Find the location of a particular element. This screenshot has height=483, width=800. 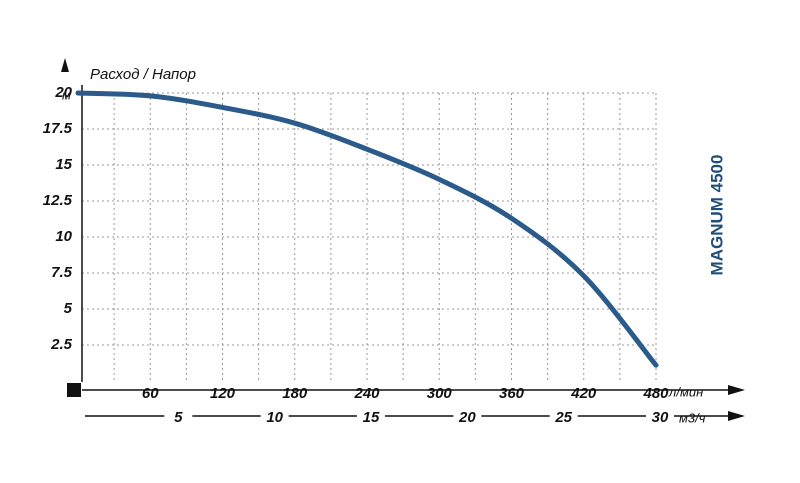

x-tick-label: 300 is located at coordinates (440, 393).